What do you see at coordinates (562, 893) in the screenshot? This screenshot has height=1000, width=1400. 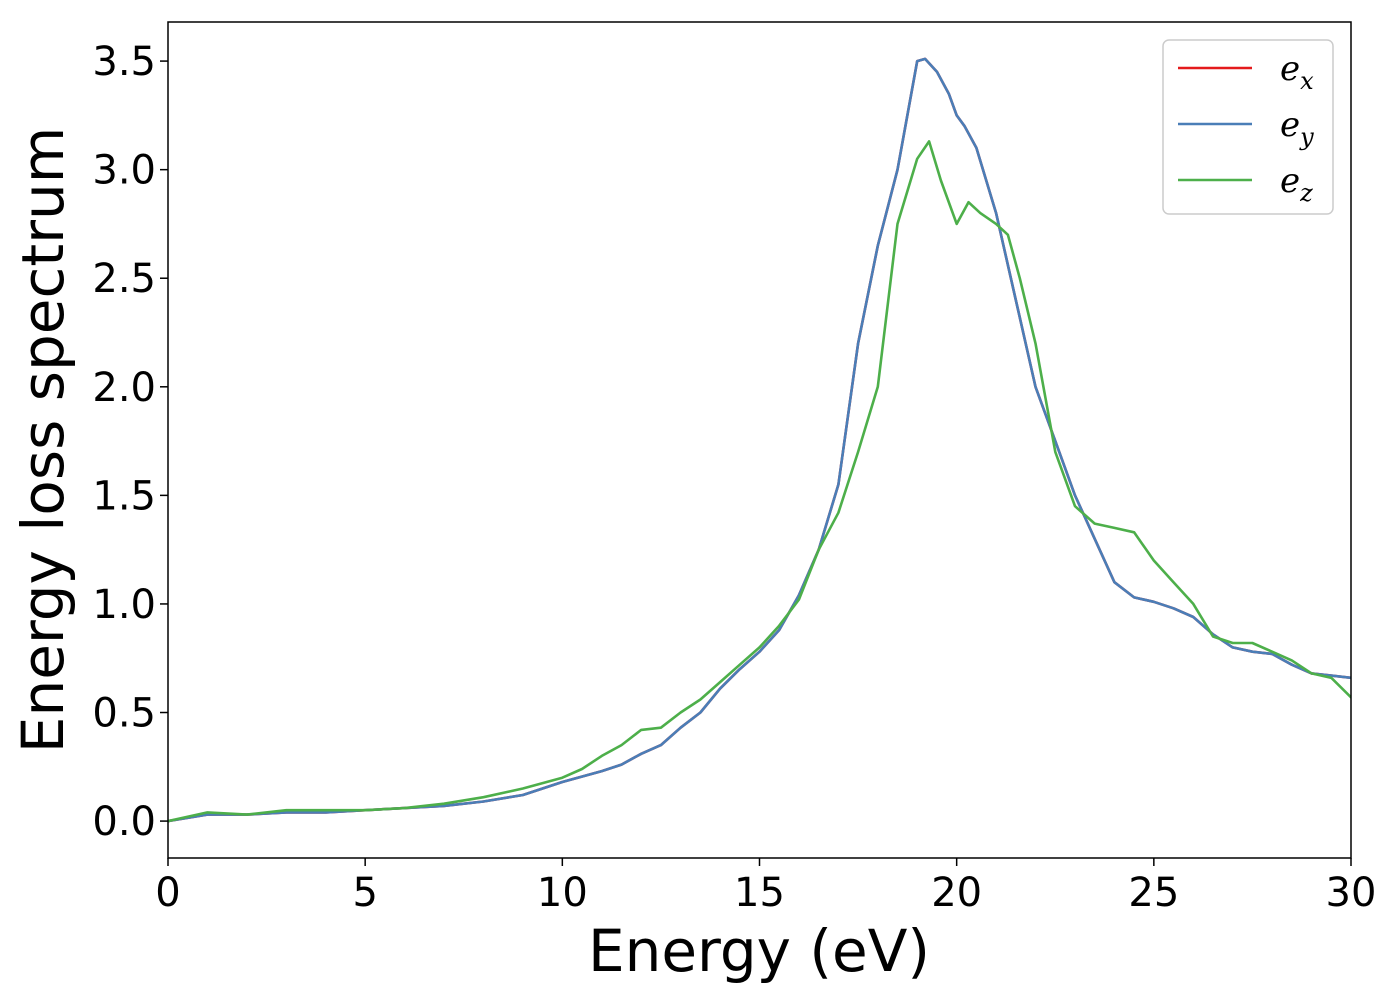 I see `x-tick-label: 10` at bounding box center [562, 893].